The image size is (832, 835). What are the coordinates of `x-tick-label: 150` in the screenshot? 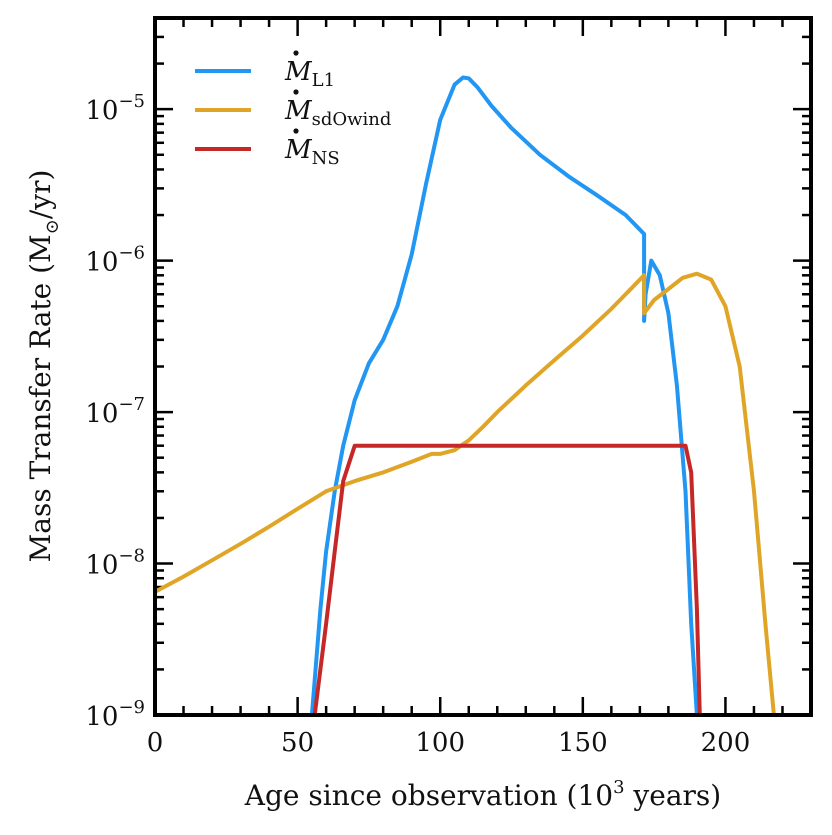 It's located at (583, 743).